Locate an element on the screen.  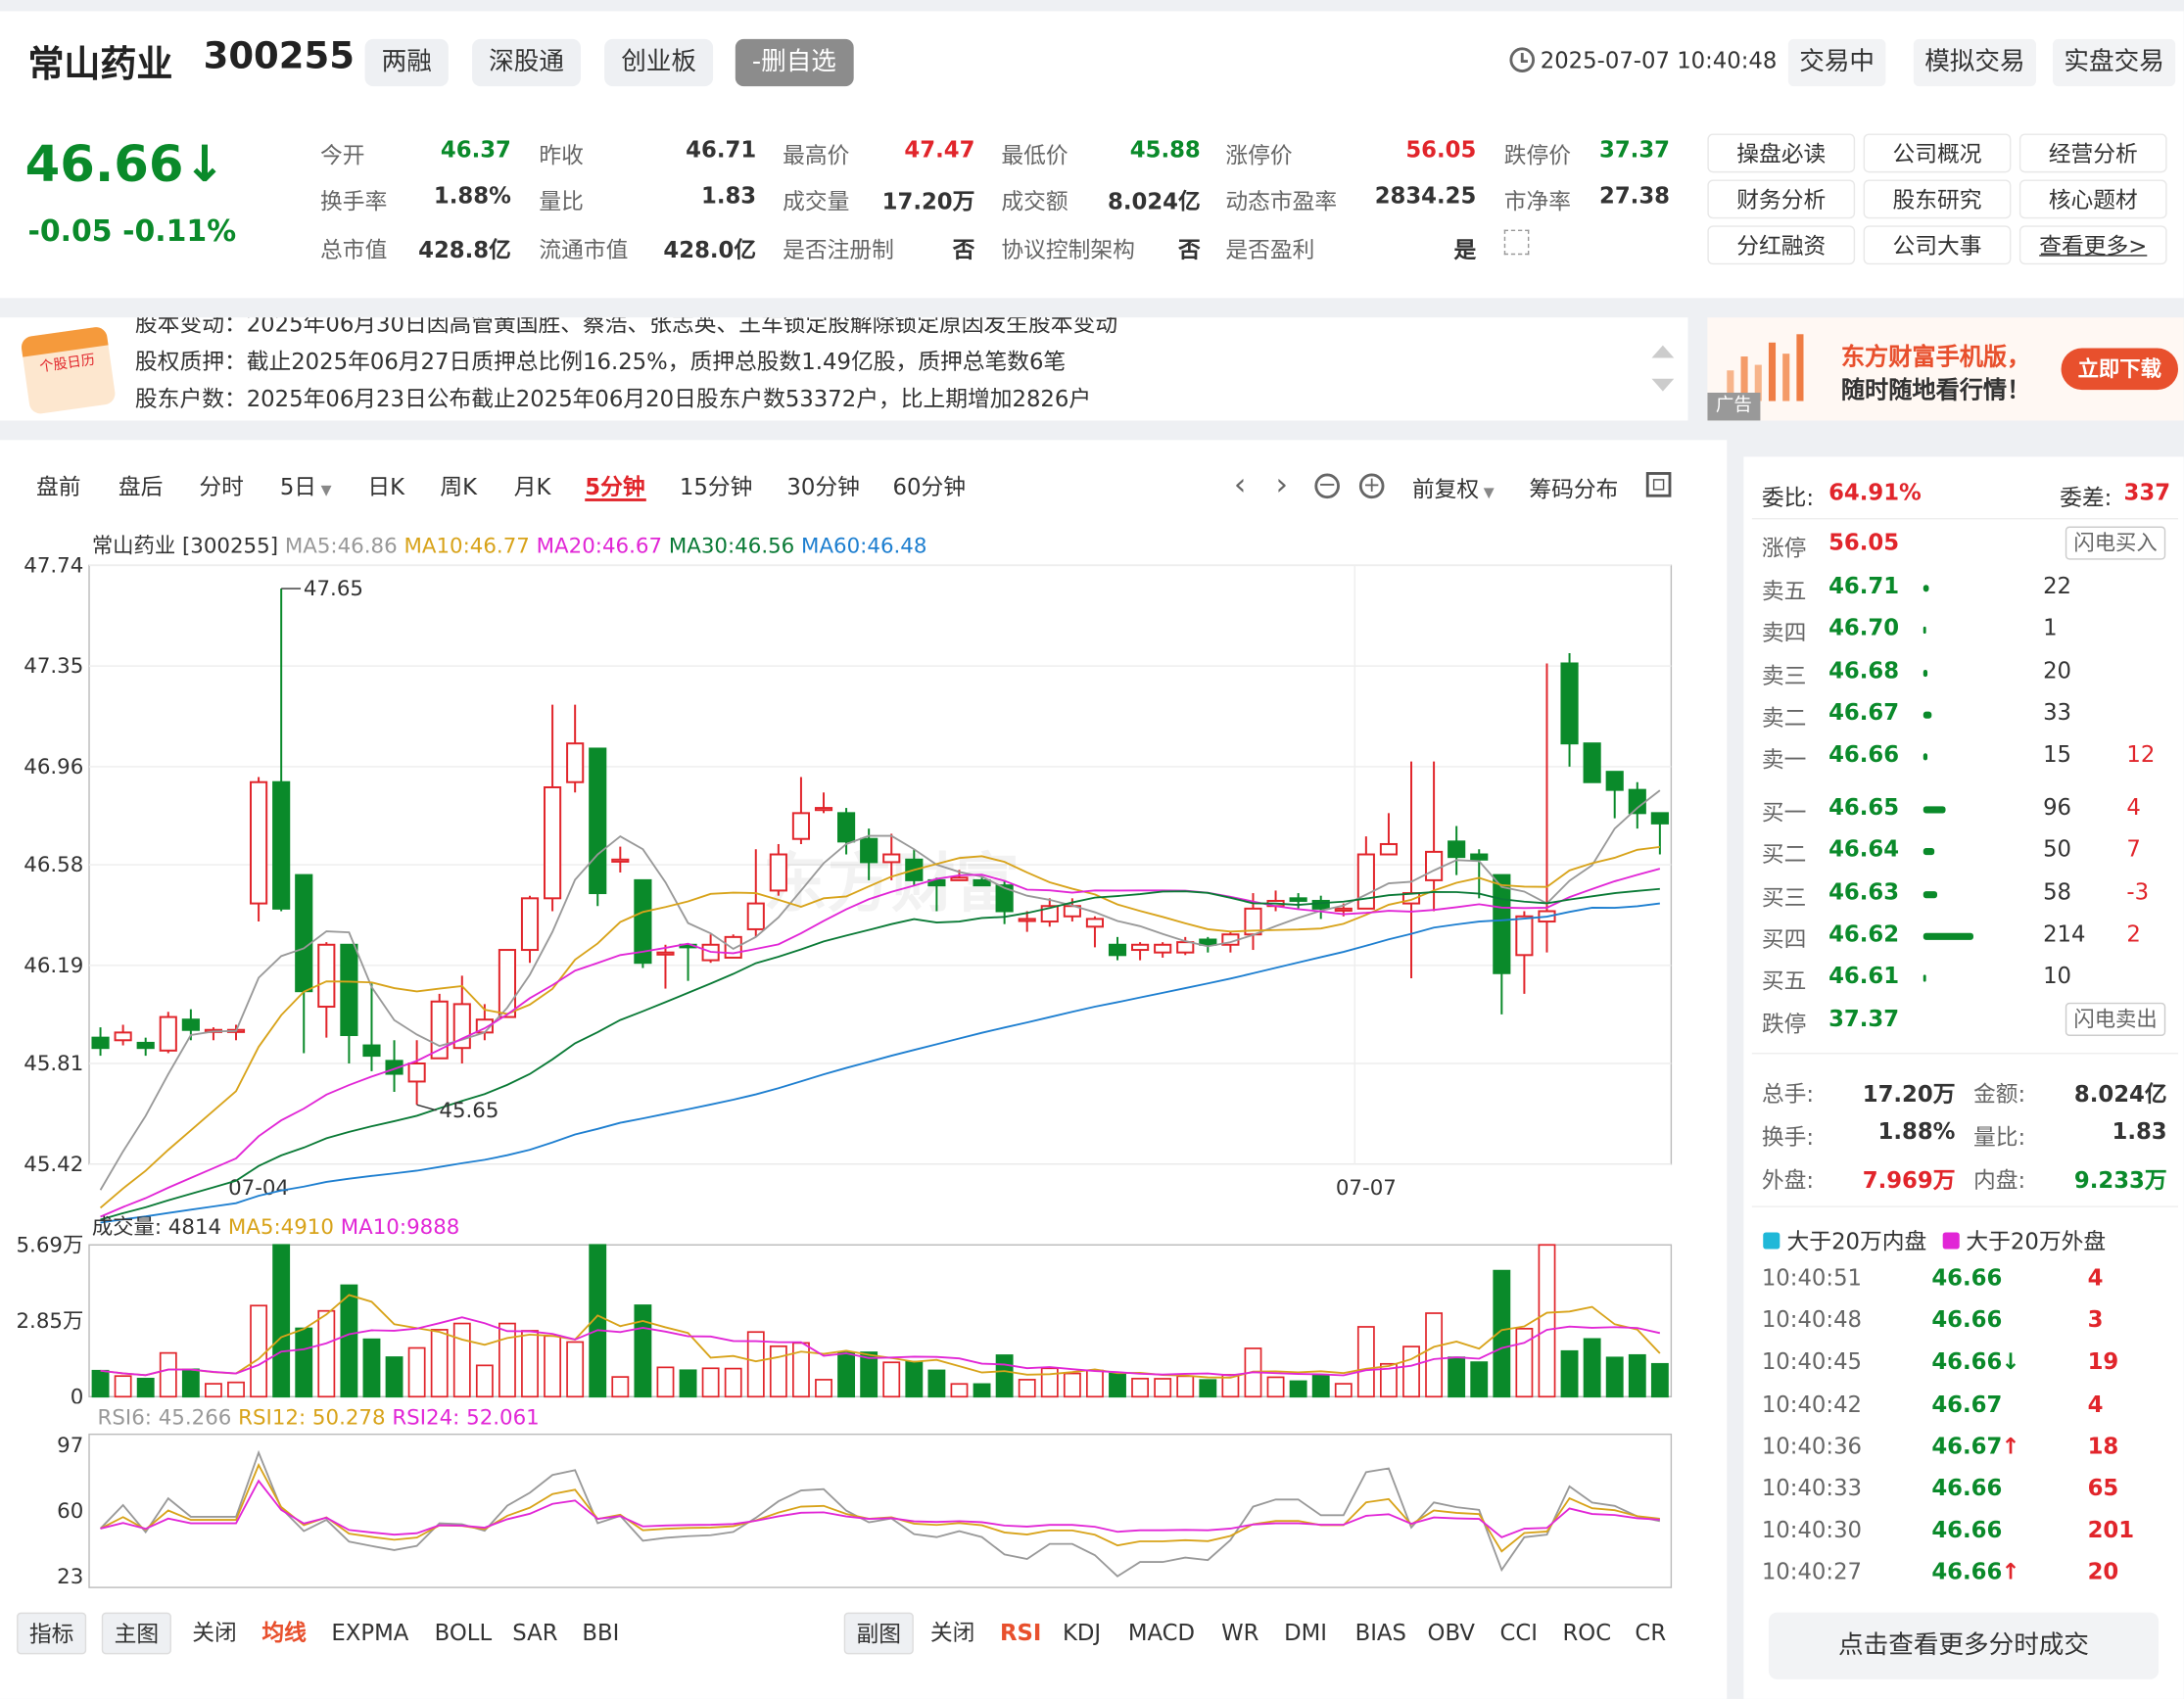
indicator-tab: 均线 is located at coordinates (284, 1632).